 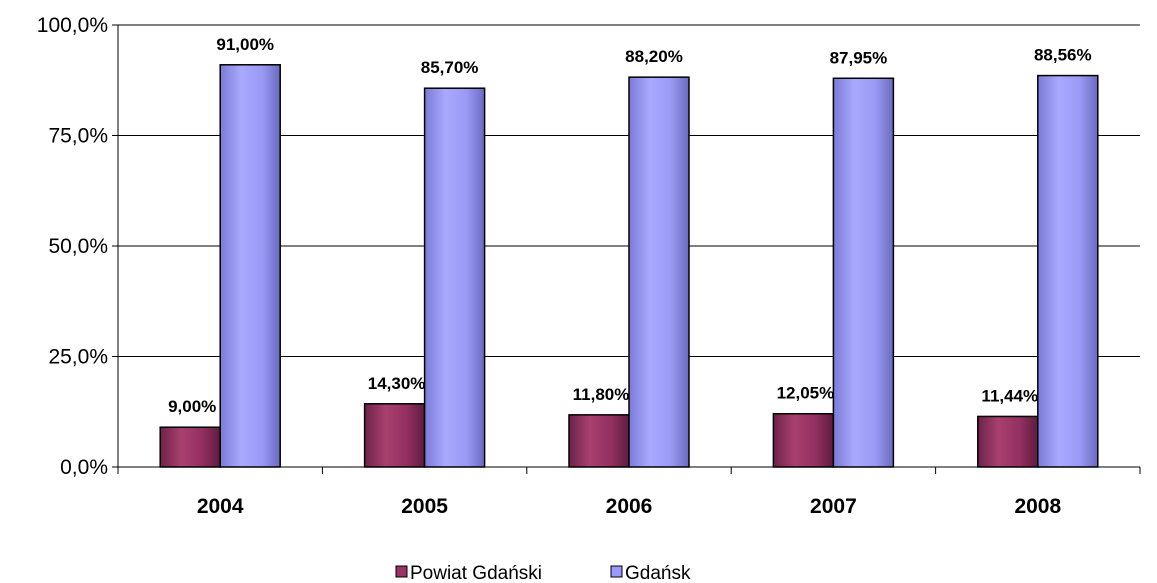 I want to click on y-tick-label: 100,0%, so click(x=72, y=25).